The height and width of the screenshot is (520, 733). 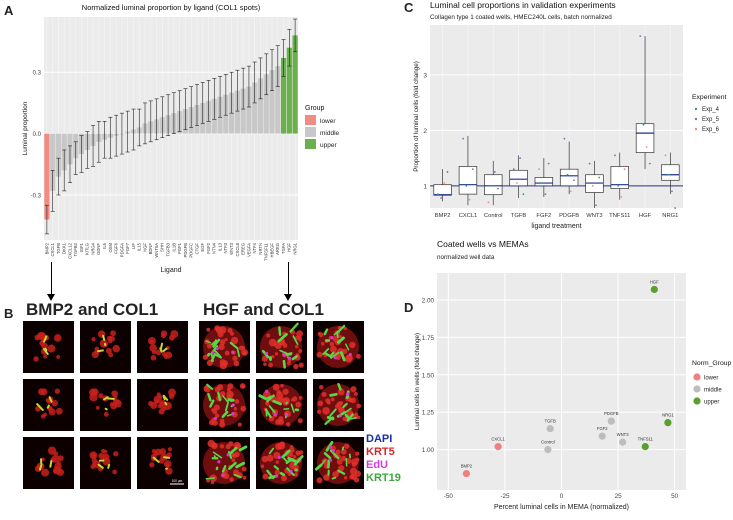 I want to click on xtick-label-a: NGF, so click(x=144, y=247).